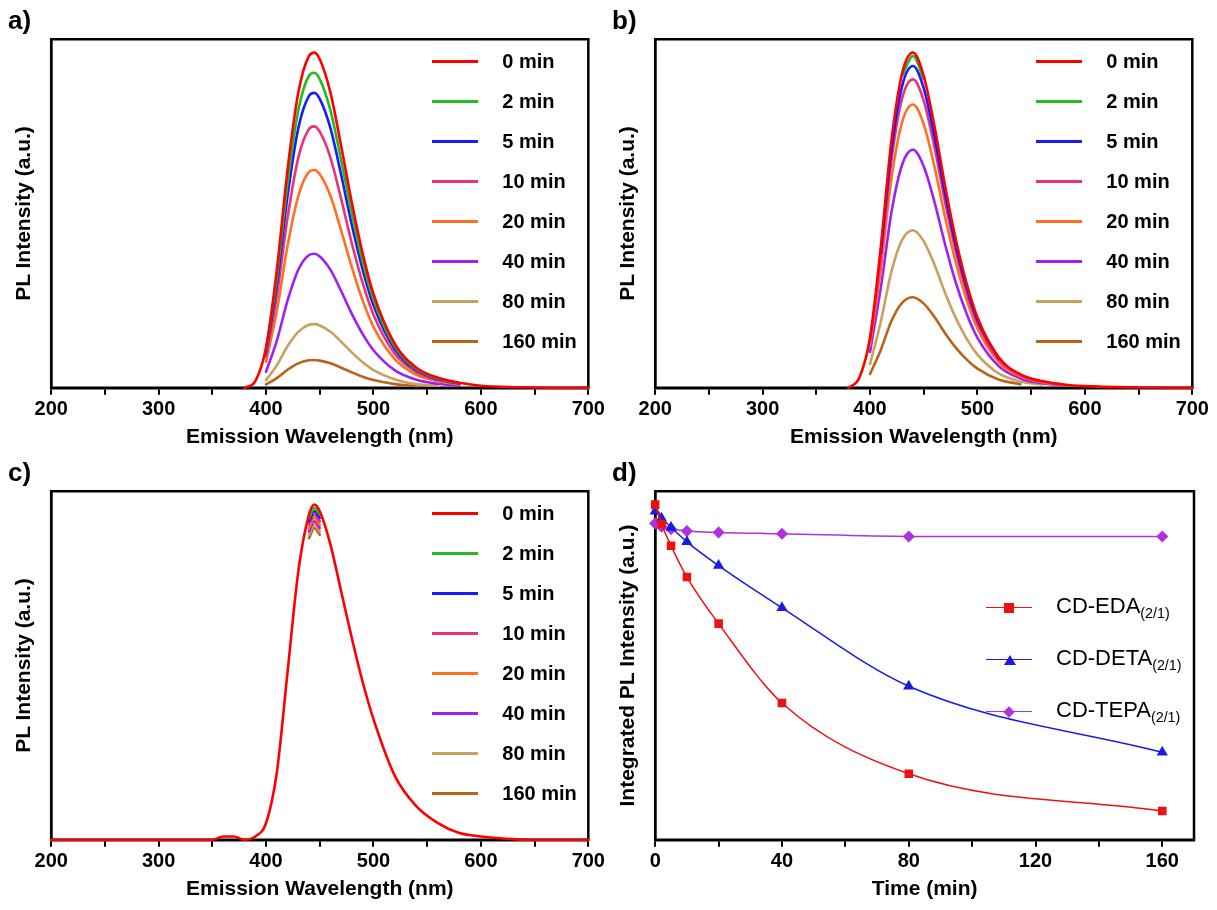 The image size is (1217, 910). I want to click on x-tick-label: 120, so click(1035, 860).